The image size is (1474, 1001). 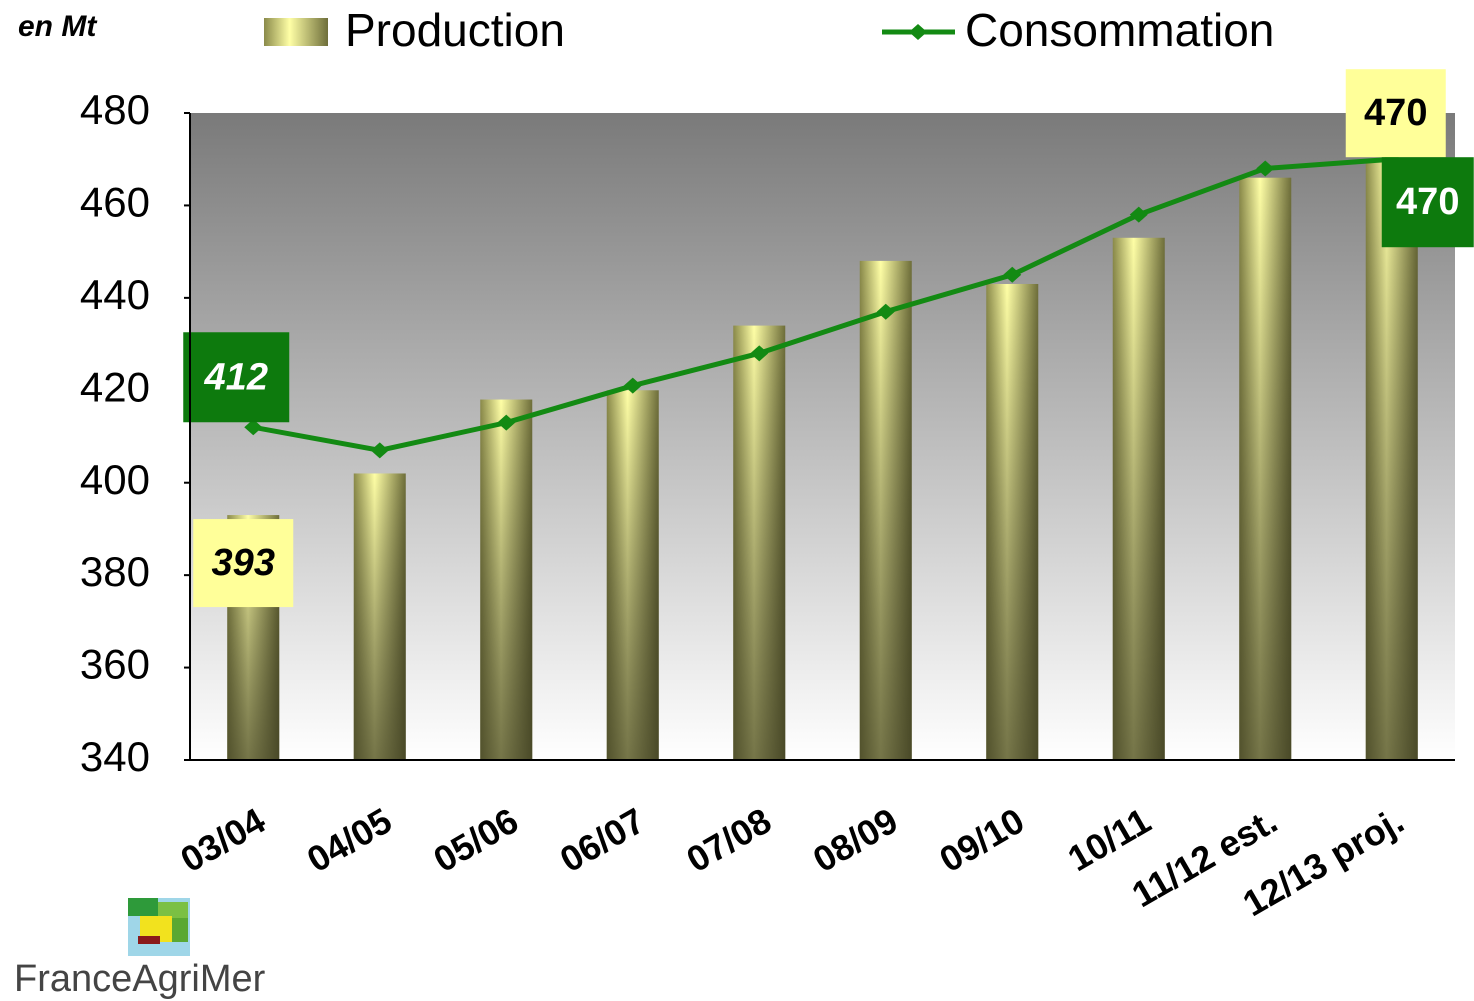 I want to click on y-tick-label: 480, so click(x=115, y=109).